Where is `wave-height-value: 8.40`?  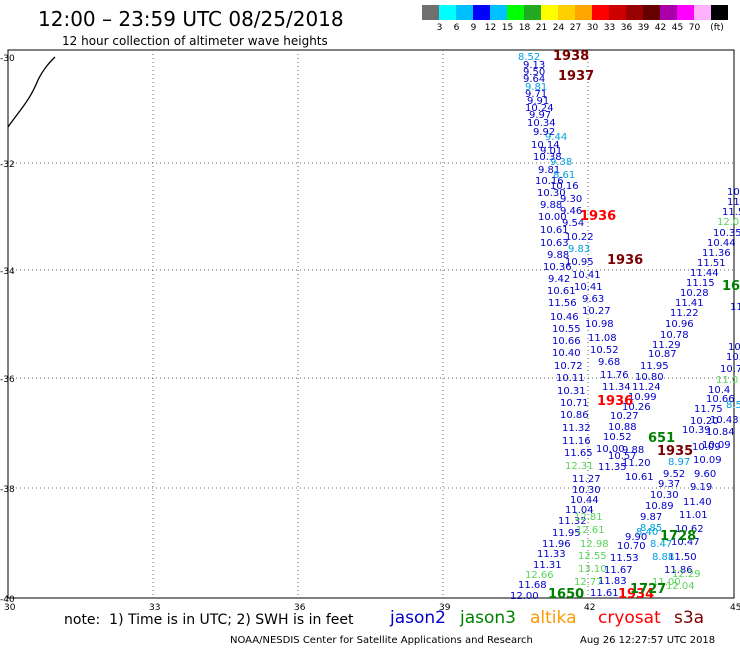
wave-height-value: 8.40 is located at coordinates (647, 532).